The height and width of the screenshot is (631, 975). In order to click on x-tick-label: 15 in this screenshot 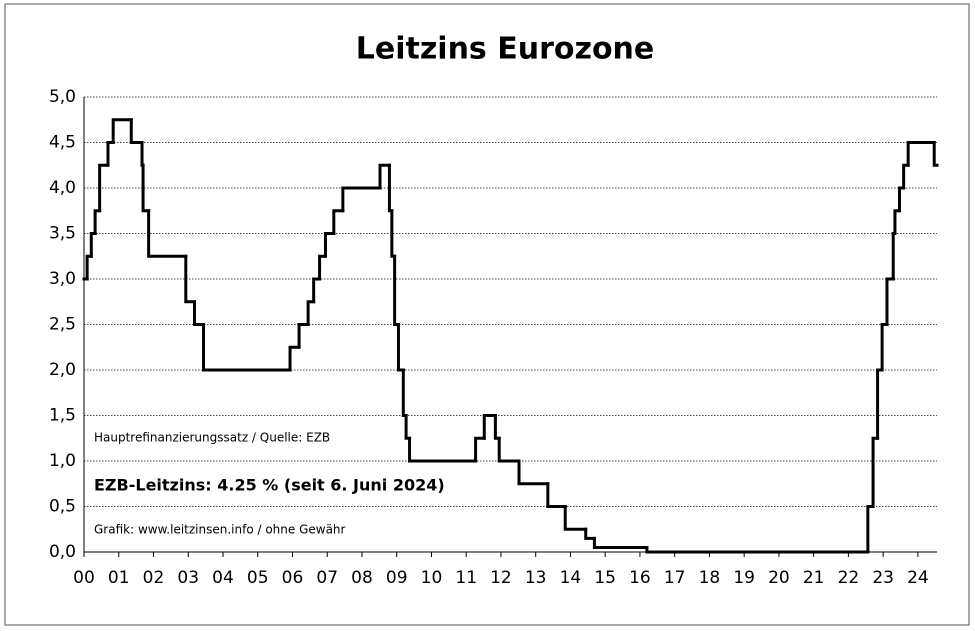, I will do `click(605, 578)`.